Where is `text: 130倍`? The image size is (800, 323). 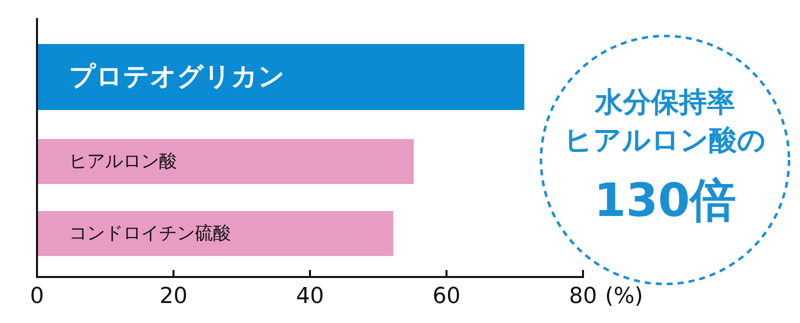 text: 130倍 is located at coordinates (665, 200).